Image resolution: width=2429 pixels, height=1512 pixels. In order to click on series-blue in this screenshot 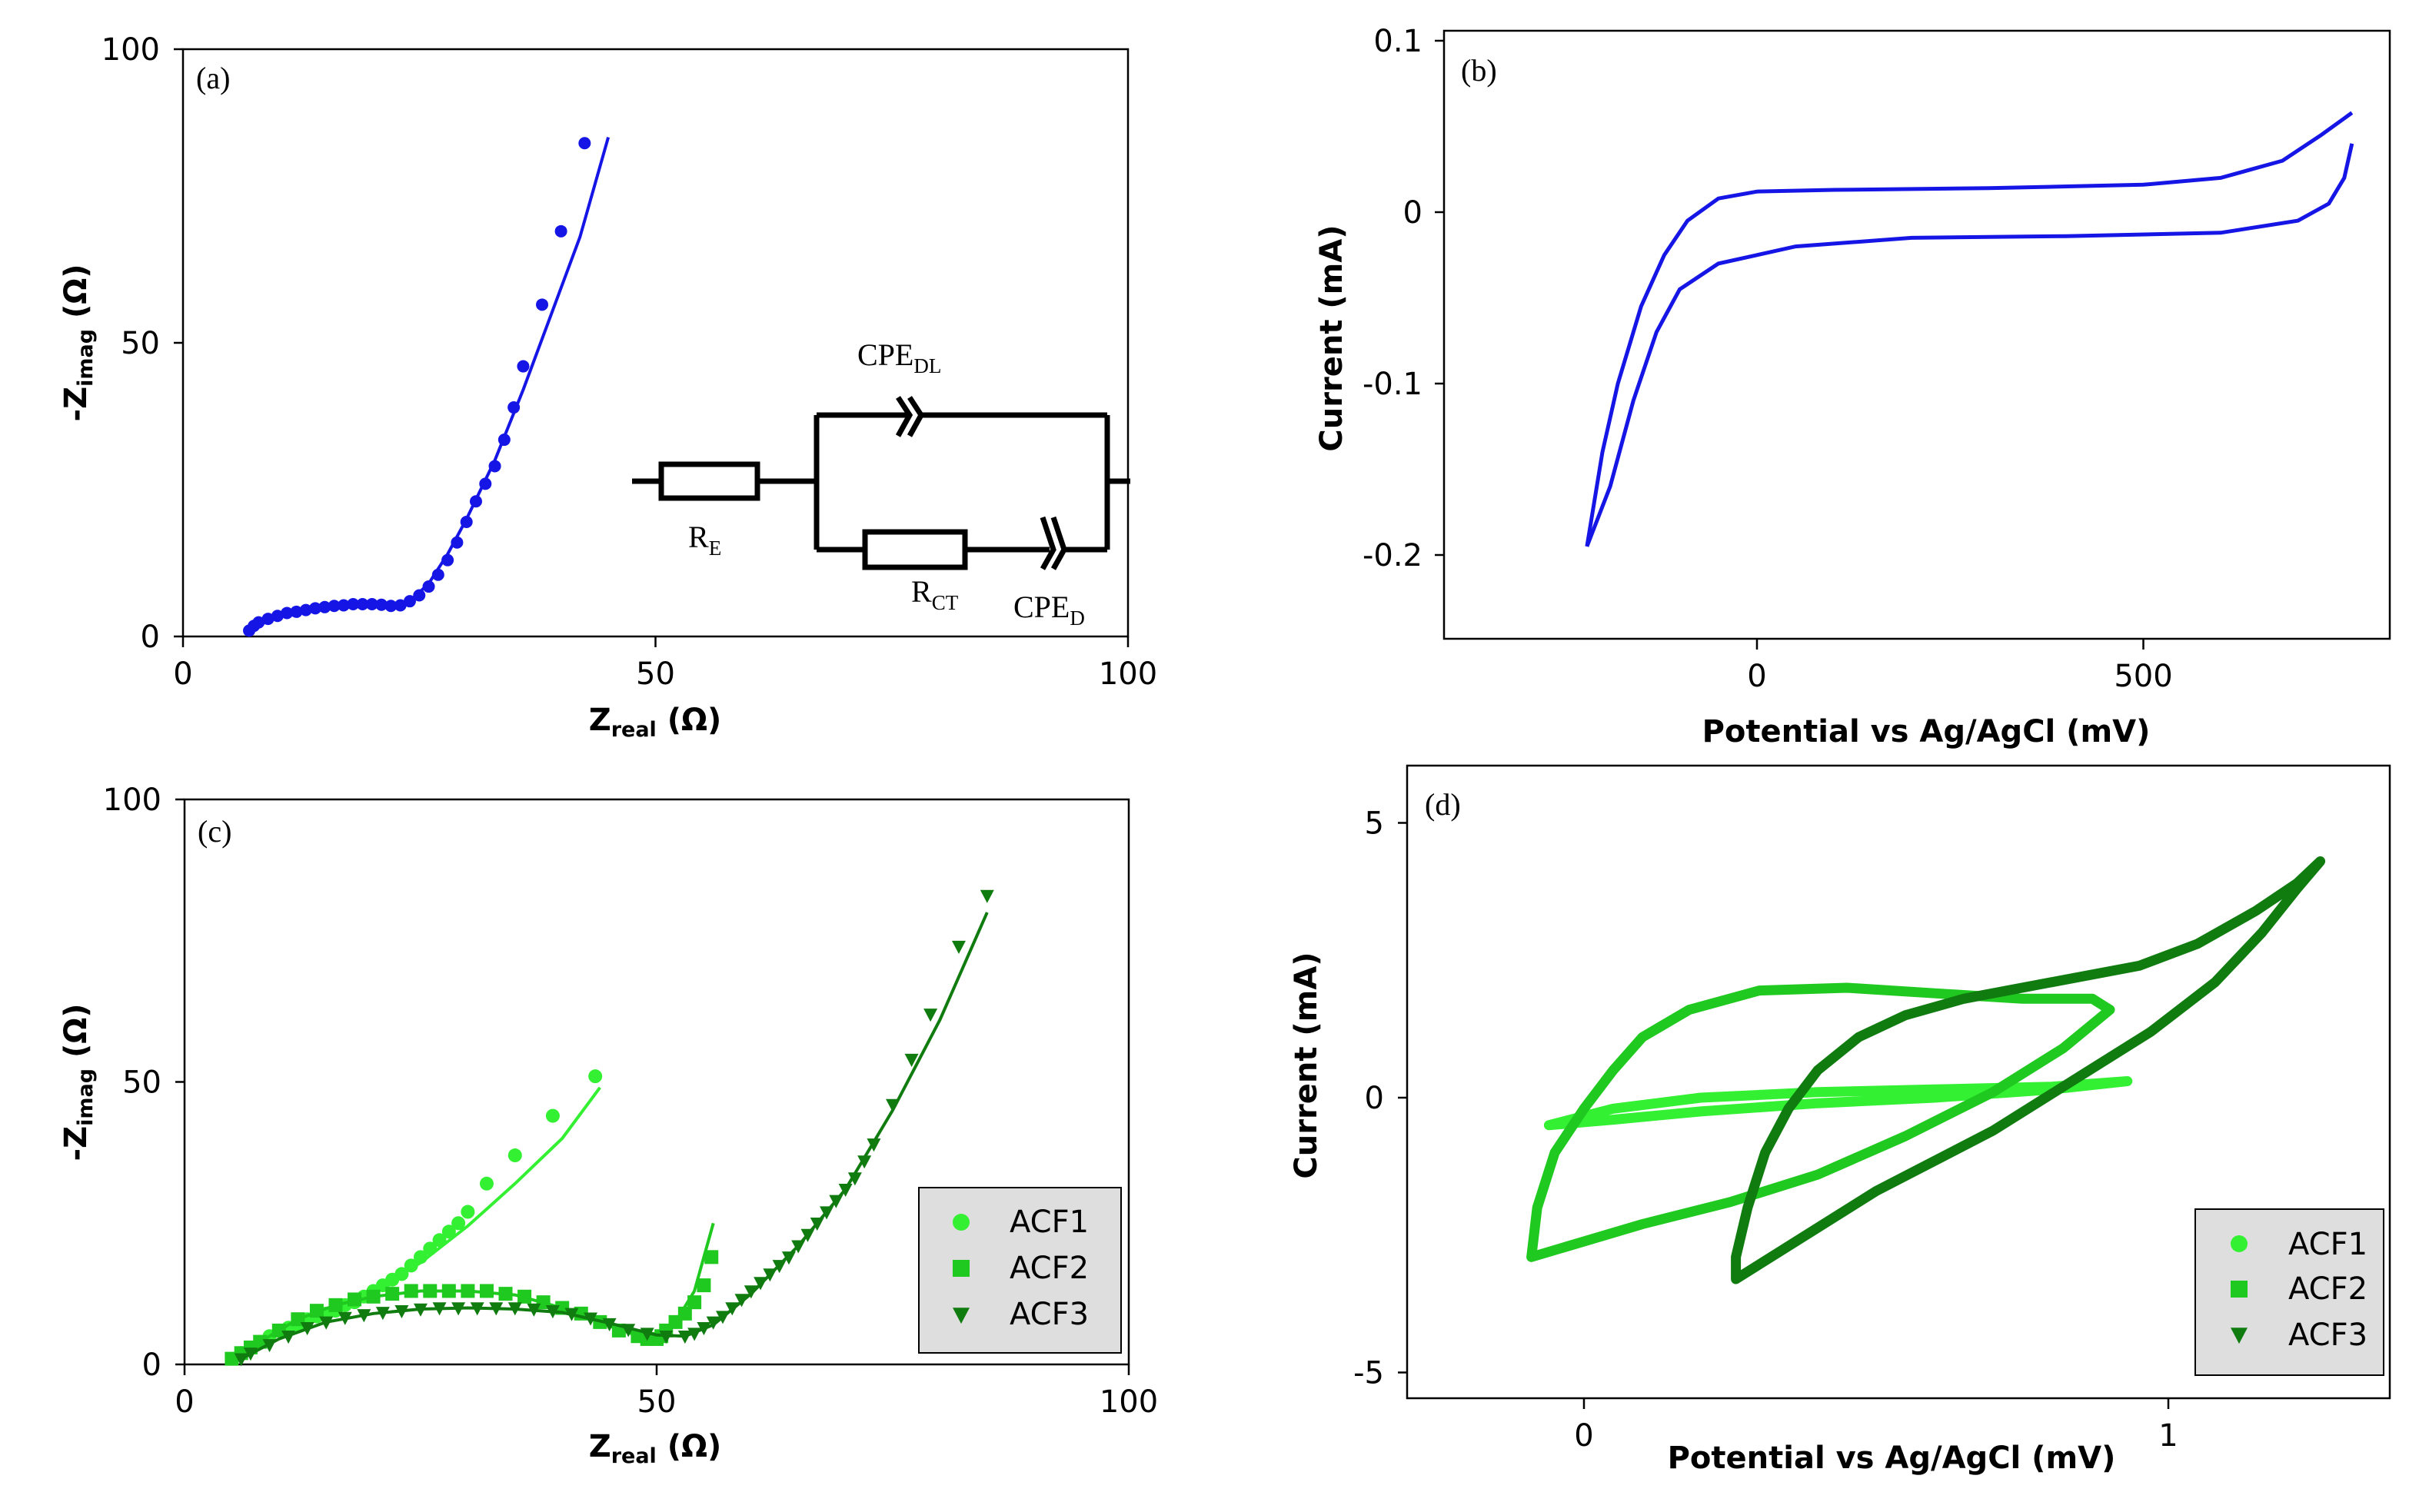, I will do `click(1970, 329)`.